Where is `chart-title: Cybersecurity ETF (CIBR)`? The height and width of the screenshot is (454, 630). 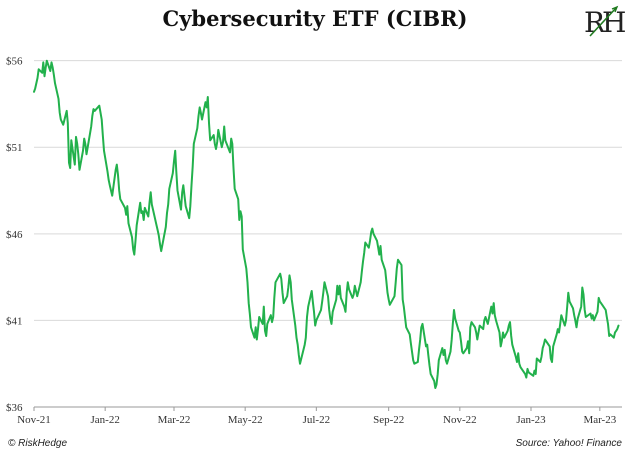 chart-title: Cybersecurity ETF (CIBR) is located at coordinates (315, 18).